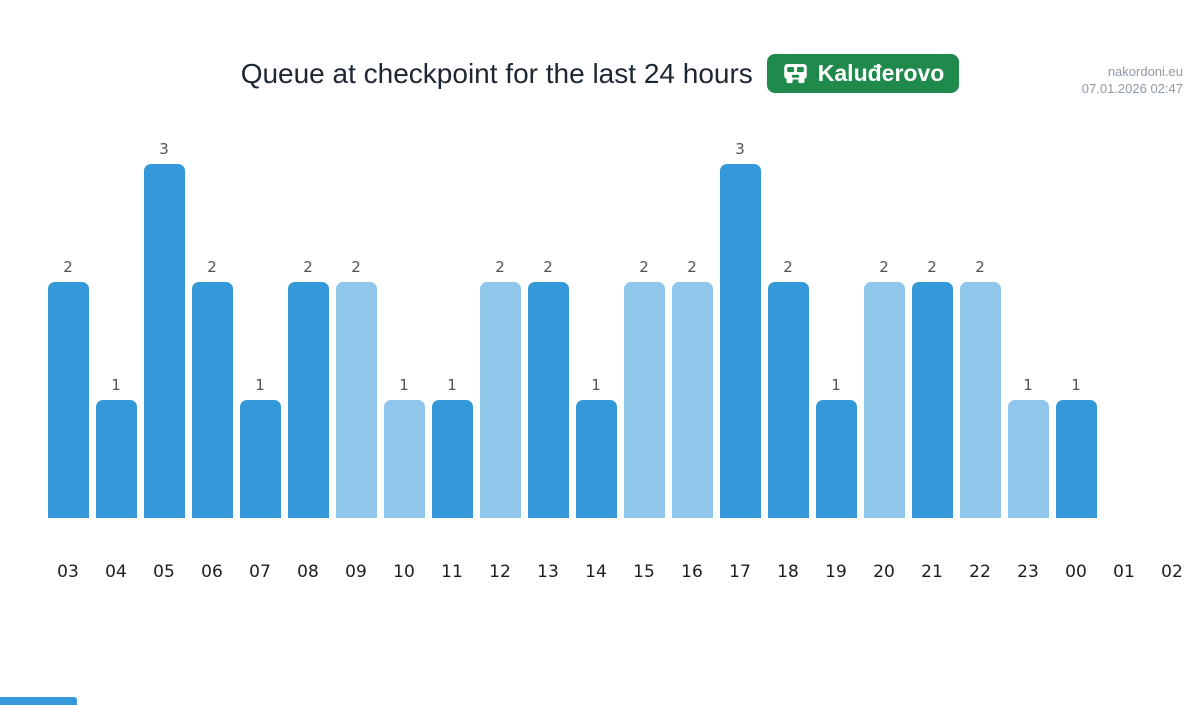 The height and width of the screenshot is (705, 1200). I want to click on chart-column-17: 3, so click(740, 328).